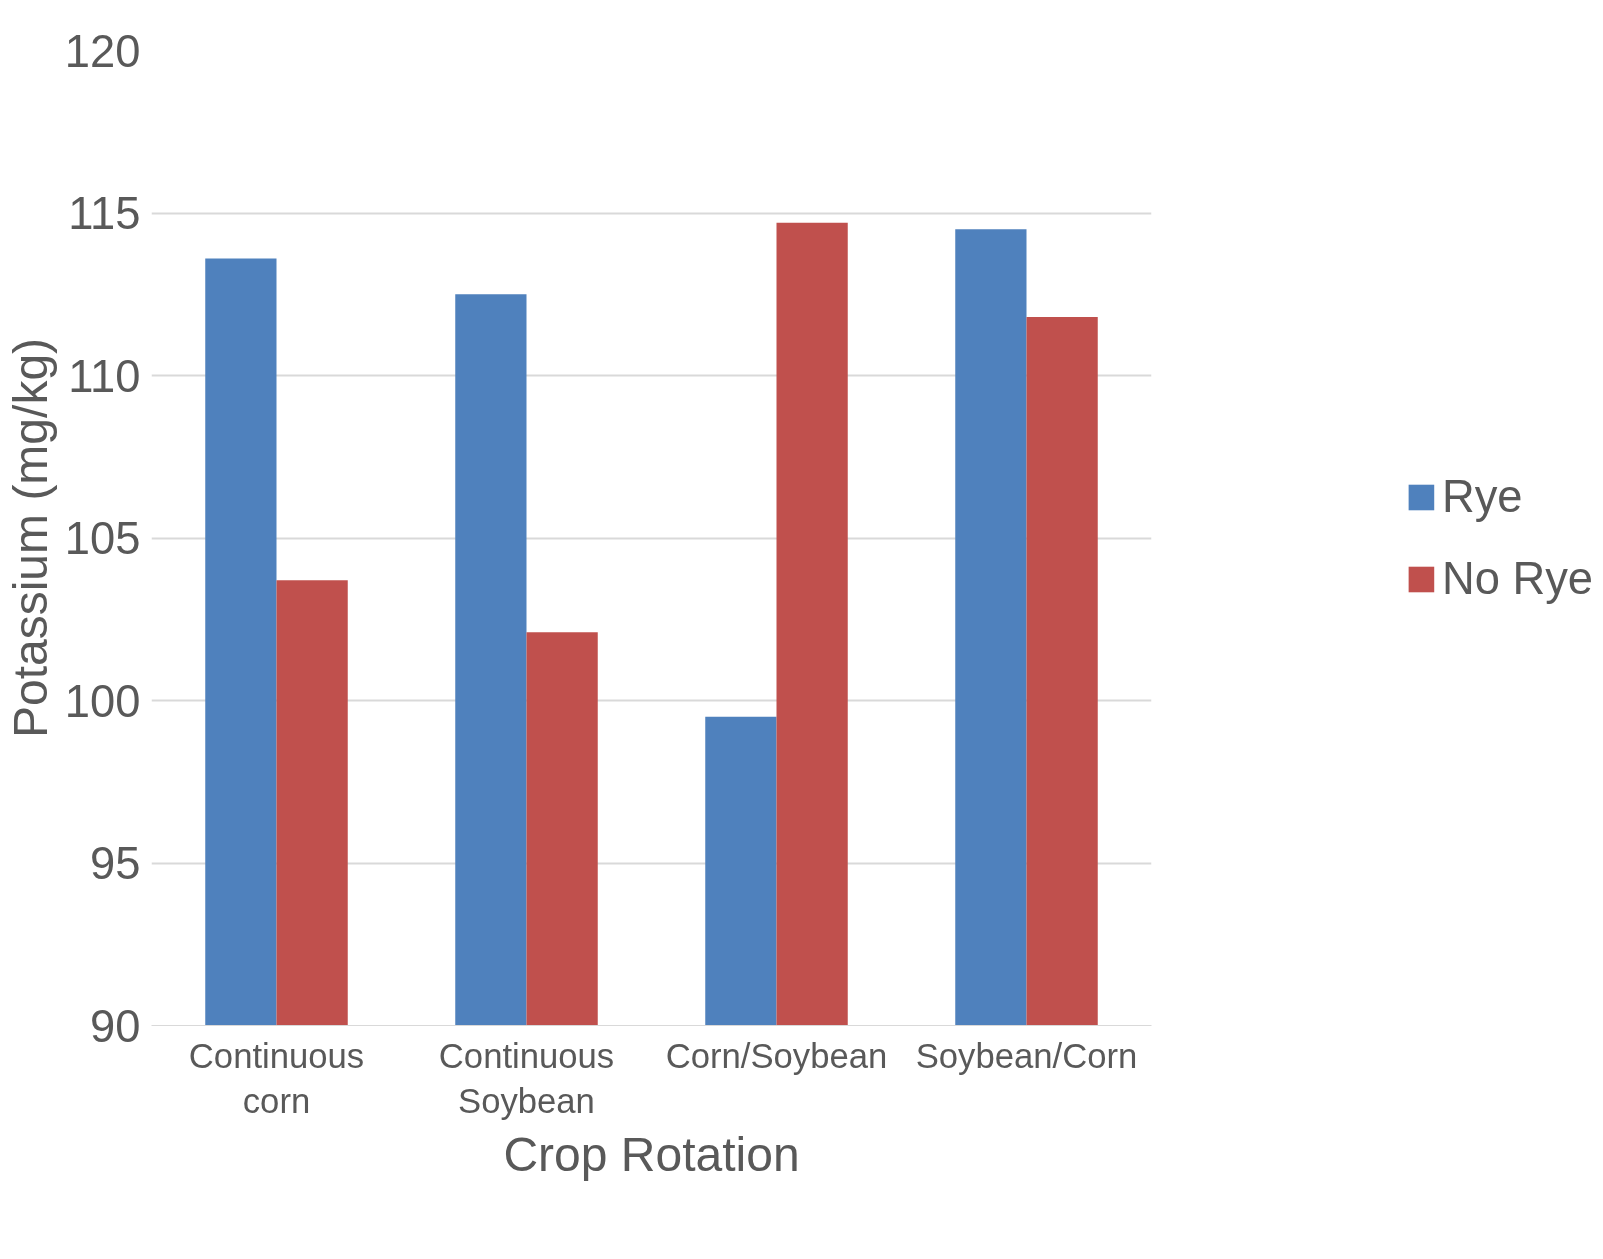 The height and width of the screenshot is (1259, 1603). Describe the element at coordinates (1026, 1055) in the screenshot. I see `x-tick-label: Soybean/Corn` at that location.